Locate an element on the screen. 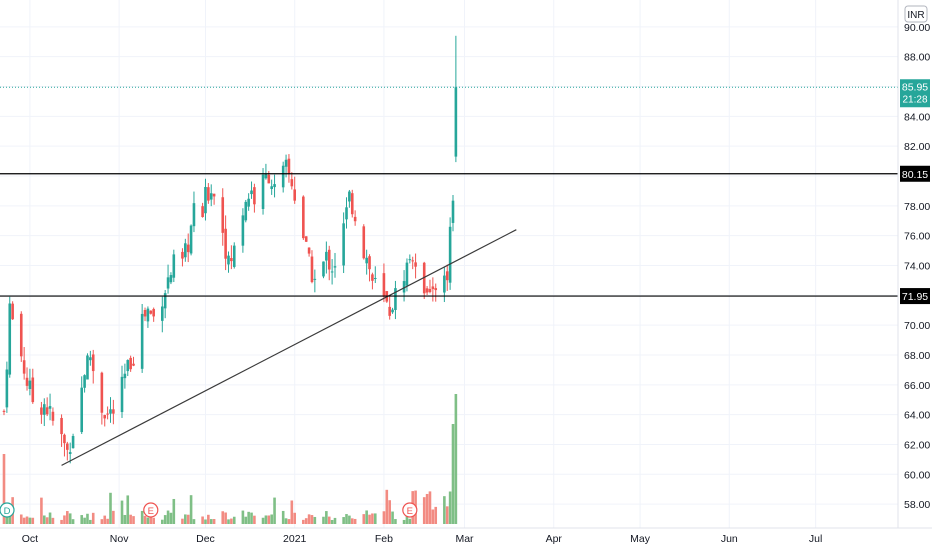 Image resolution: width=932 pixels, height=550 pixels. price-tick-label: 60.00 is located at coordinates (917, 475).